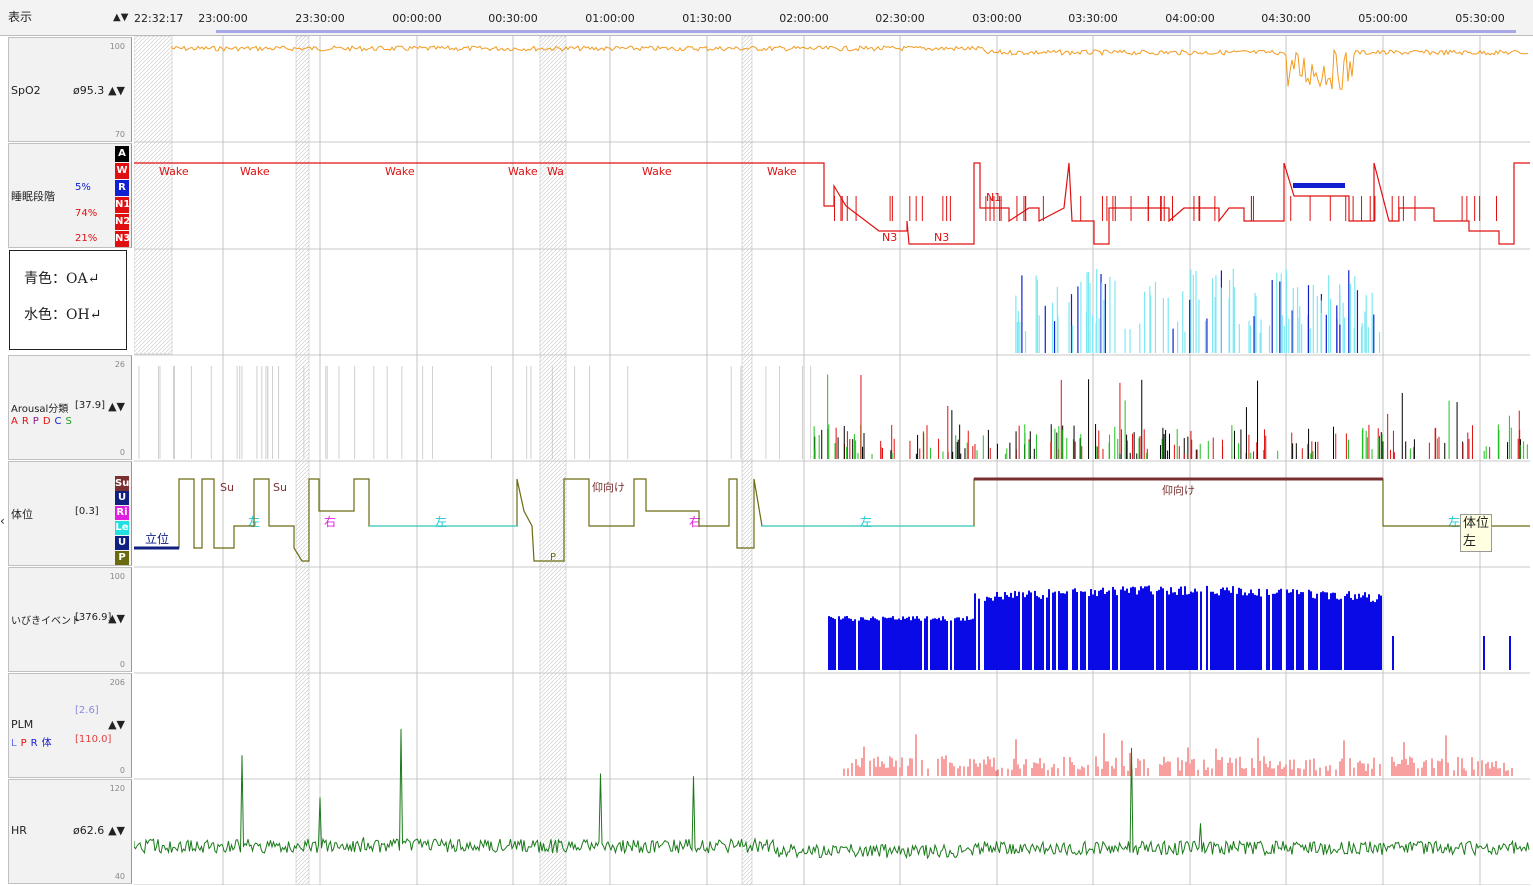 This screenshot has height=886, width=1533. What do you see at coordinates (997, 18) in the screenshot?
I see `hour-tick: 03:00:00` at bounding box center [997, 18].